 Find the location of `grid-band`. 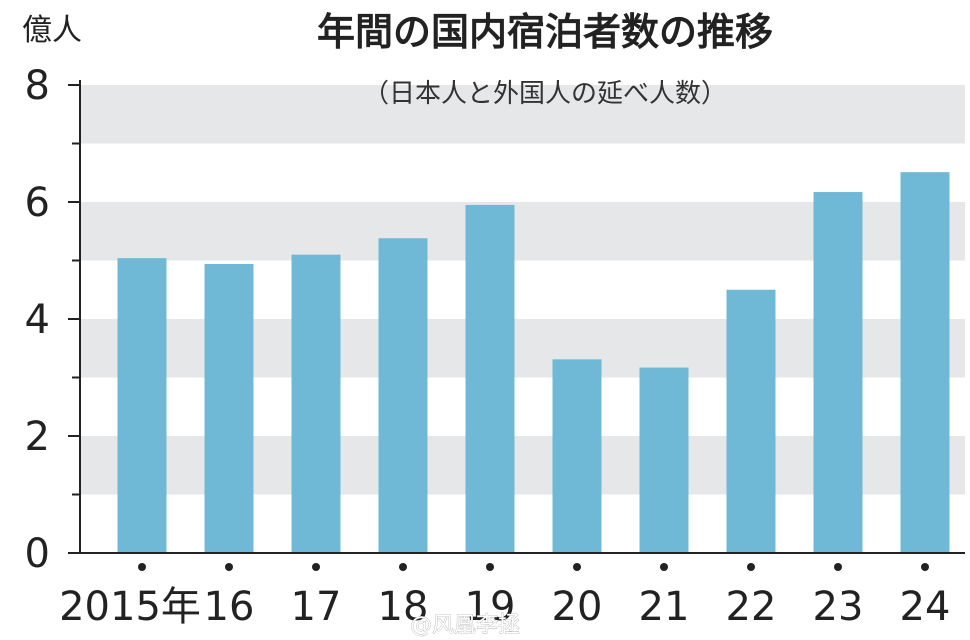

grid-band is located at coordinates (522, 114).